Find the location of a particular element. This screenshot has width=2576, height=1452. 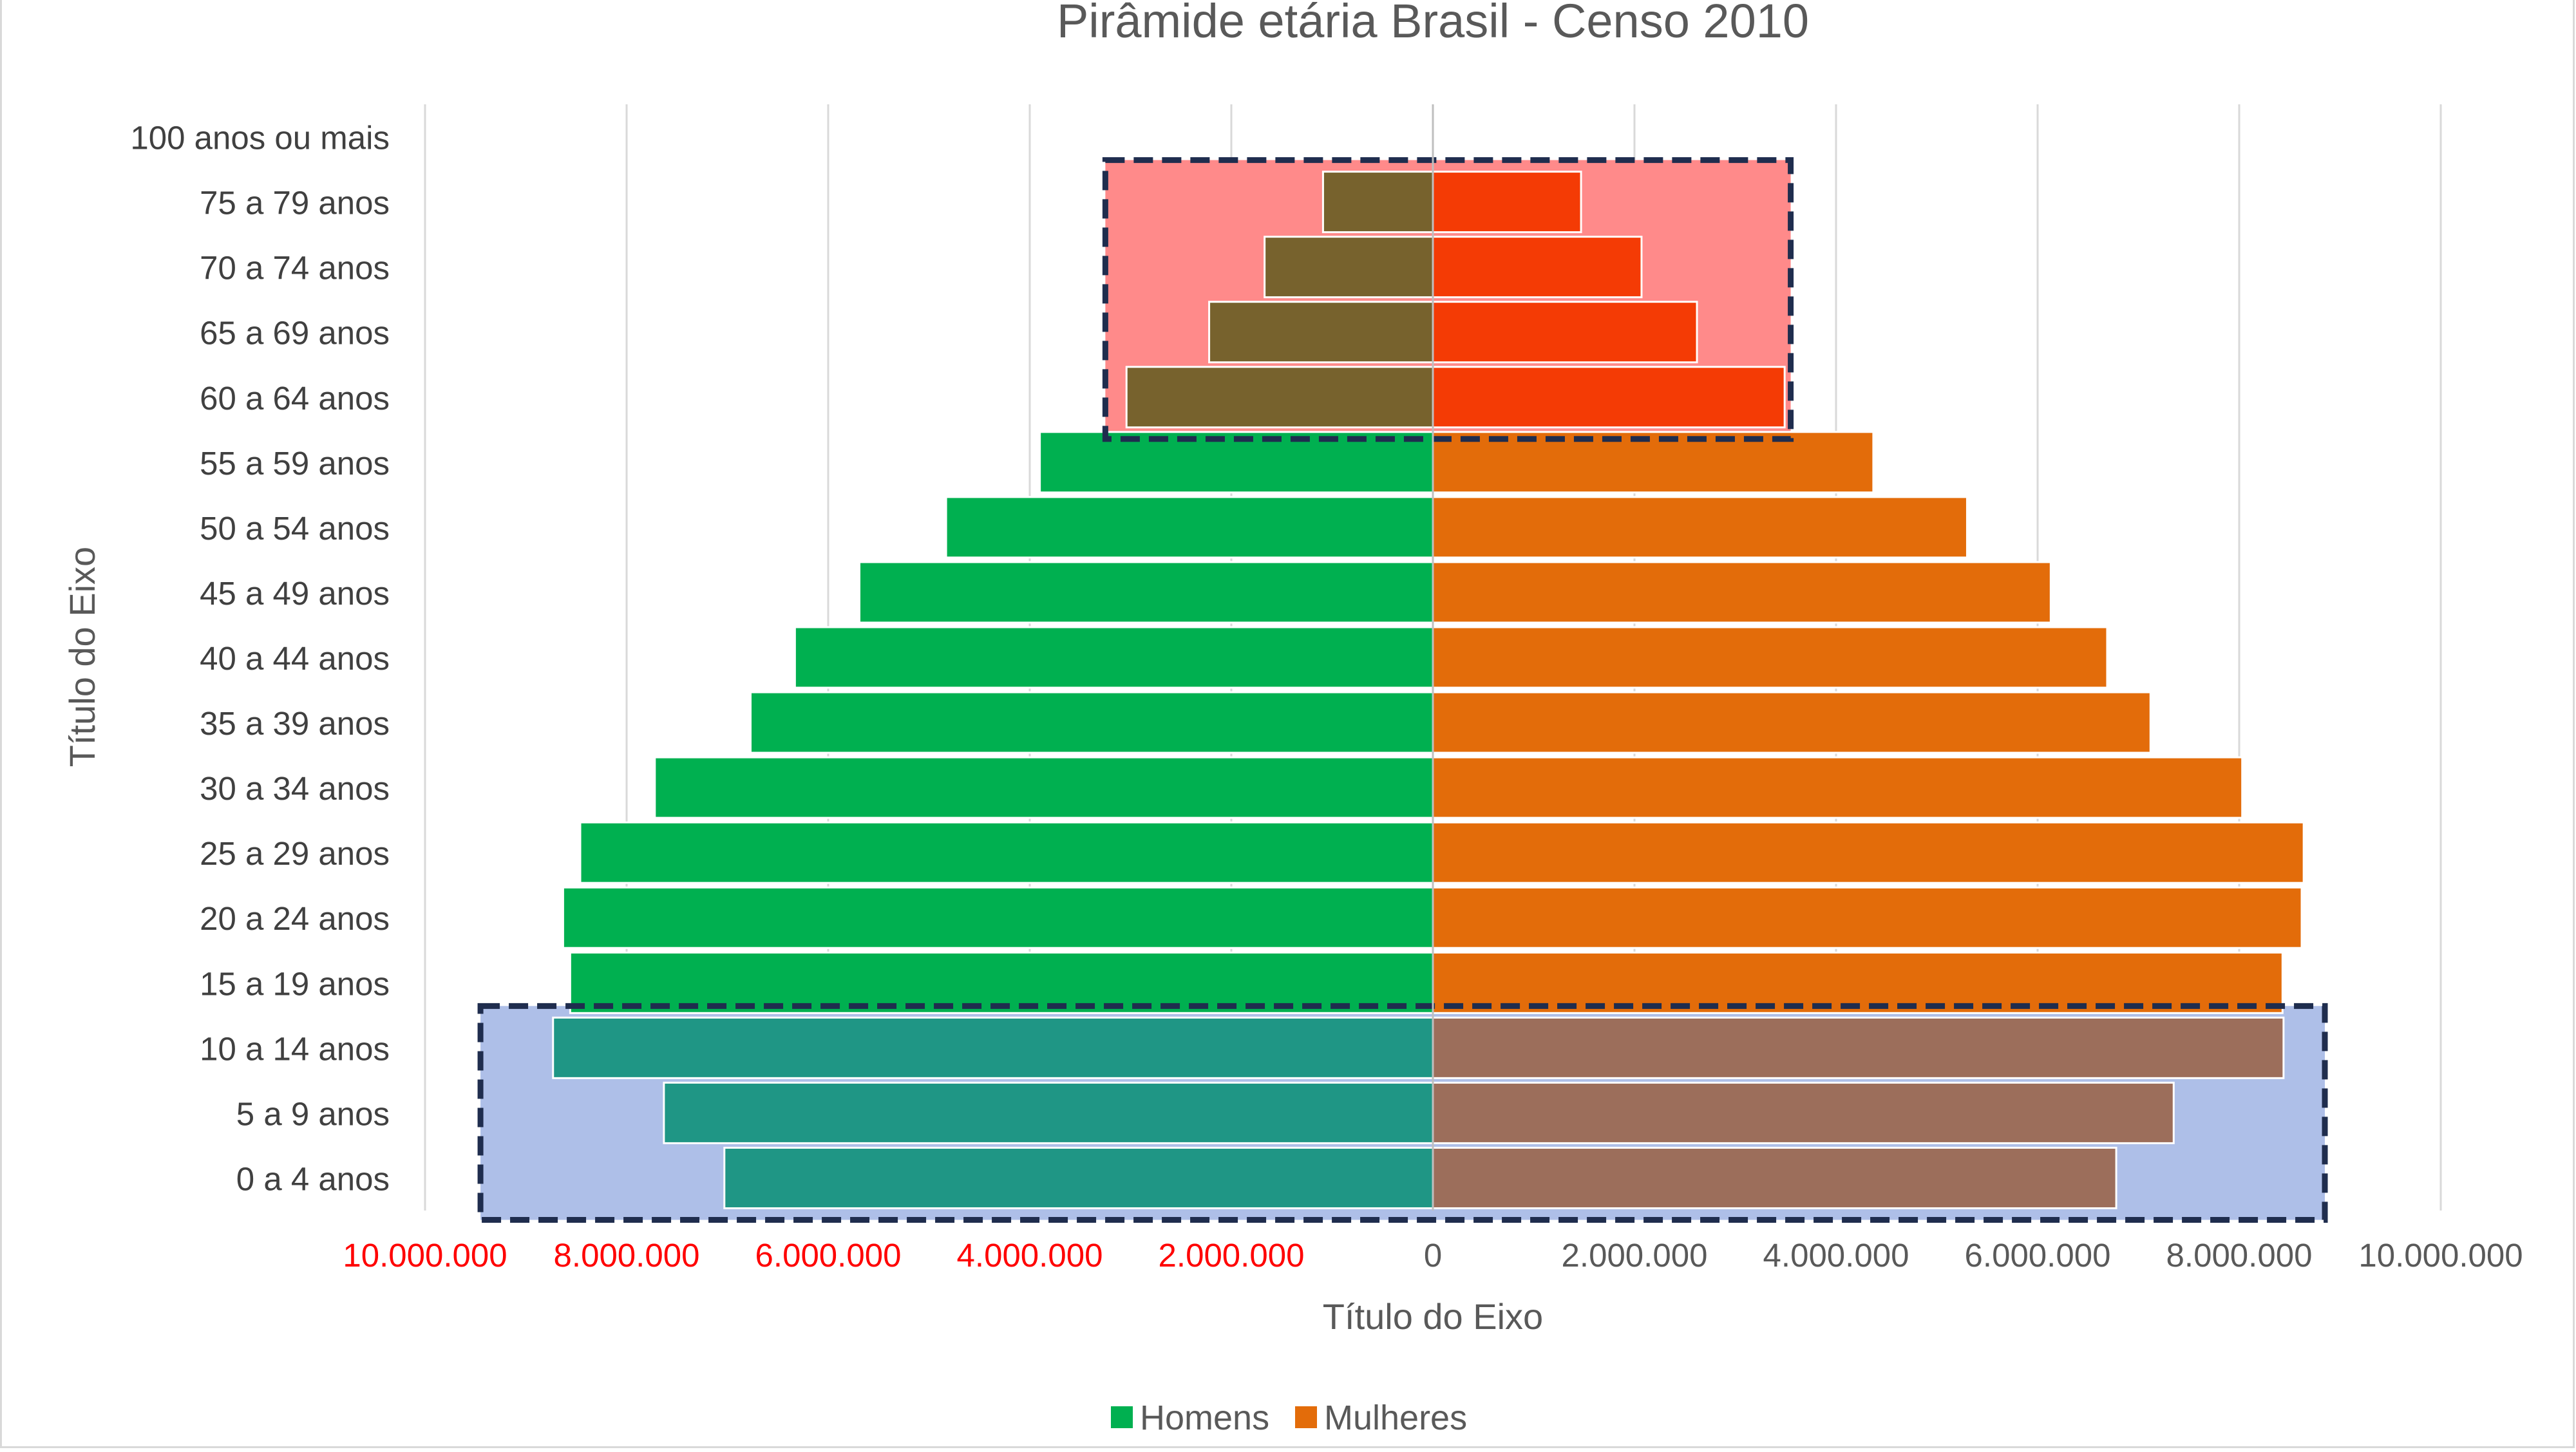

y-category-label: 65 a 69 anos is located at coordinates (295, 333).